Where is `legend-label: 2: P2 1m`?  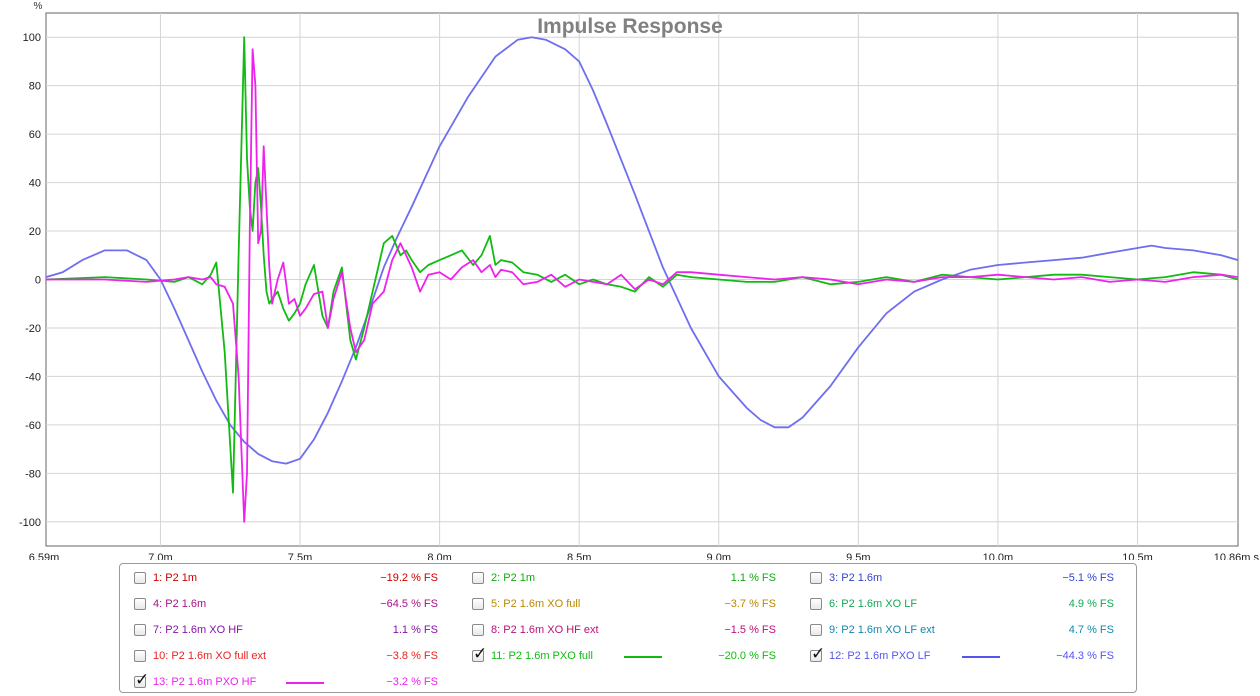 legend-label: 2: P2 1m is located at coordinates (513, 578).